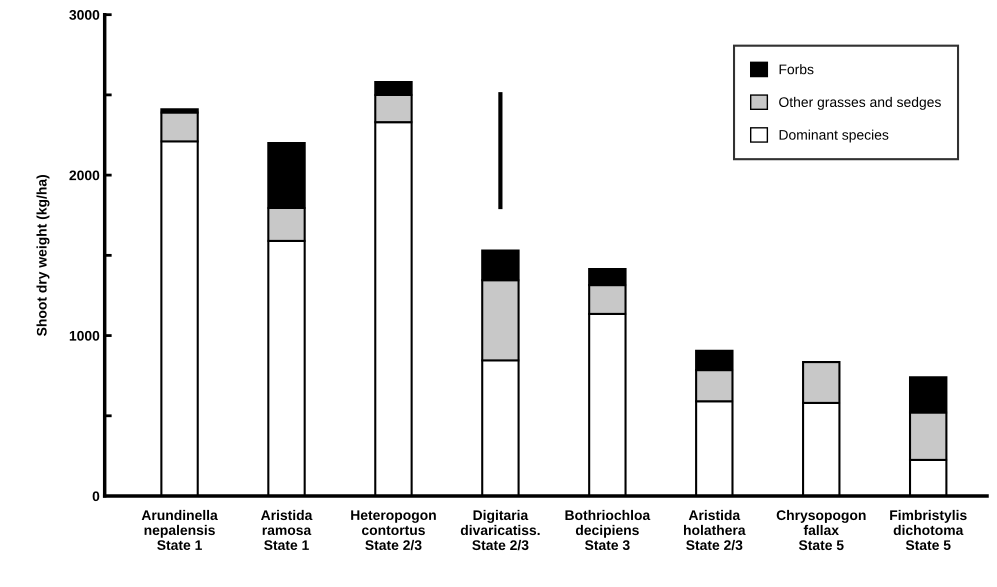 This screenshot has width=997, height=587. I want to click on legend-label: Forbs, so click(797, 69).